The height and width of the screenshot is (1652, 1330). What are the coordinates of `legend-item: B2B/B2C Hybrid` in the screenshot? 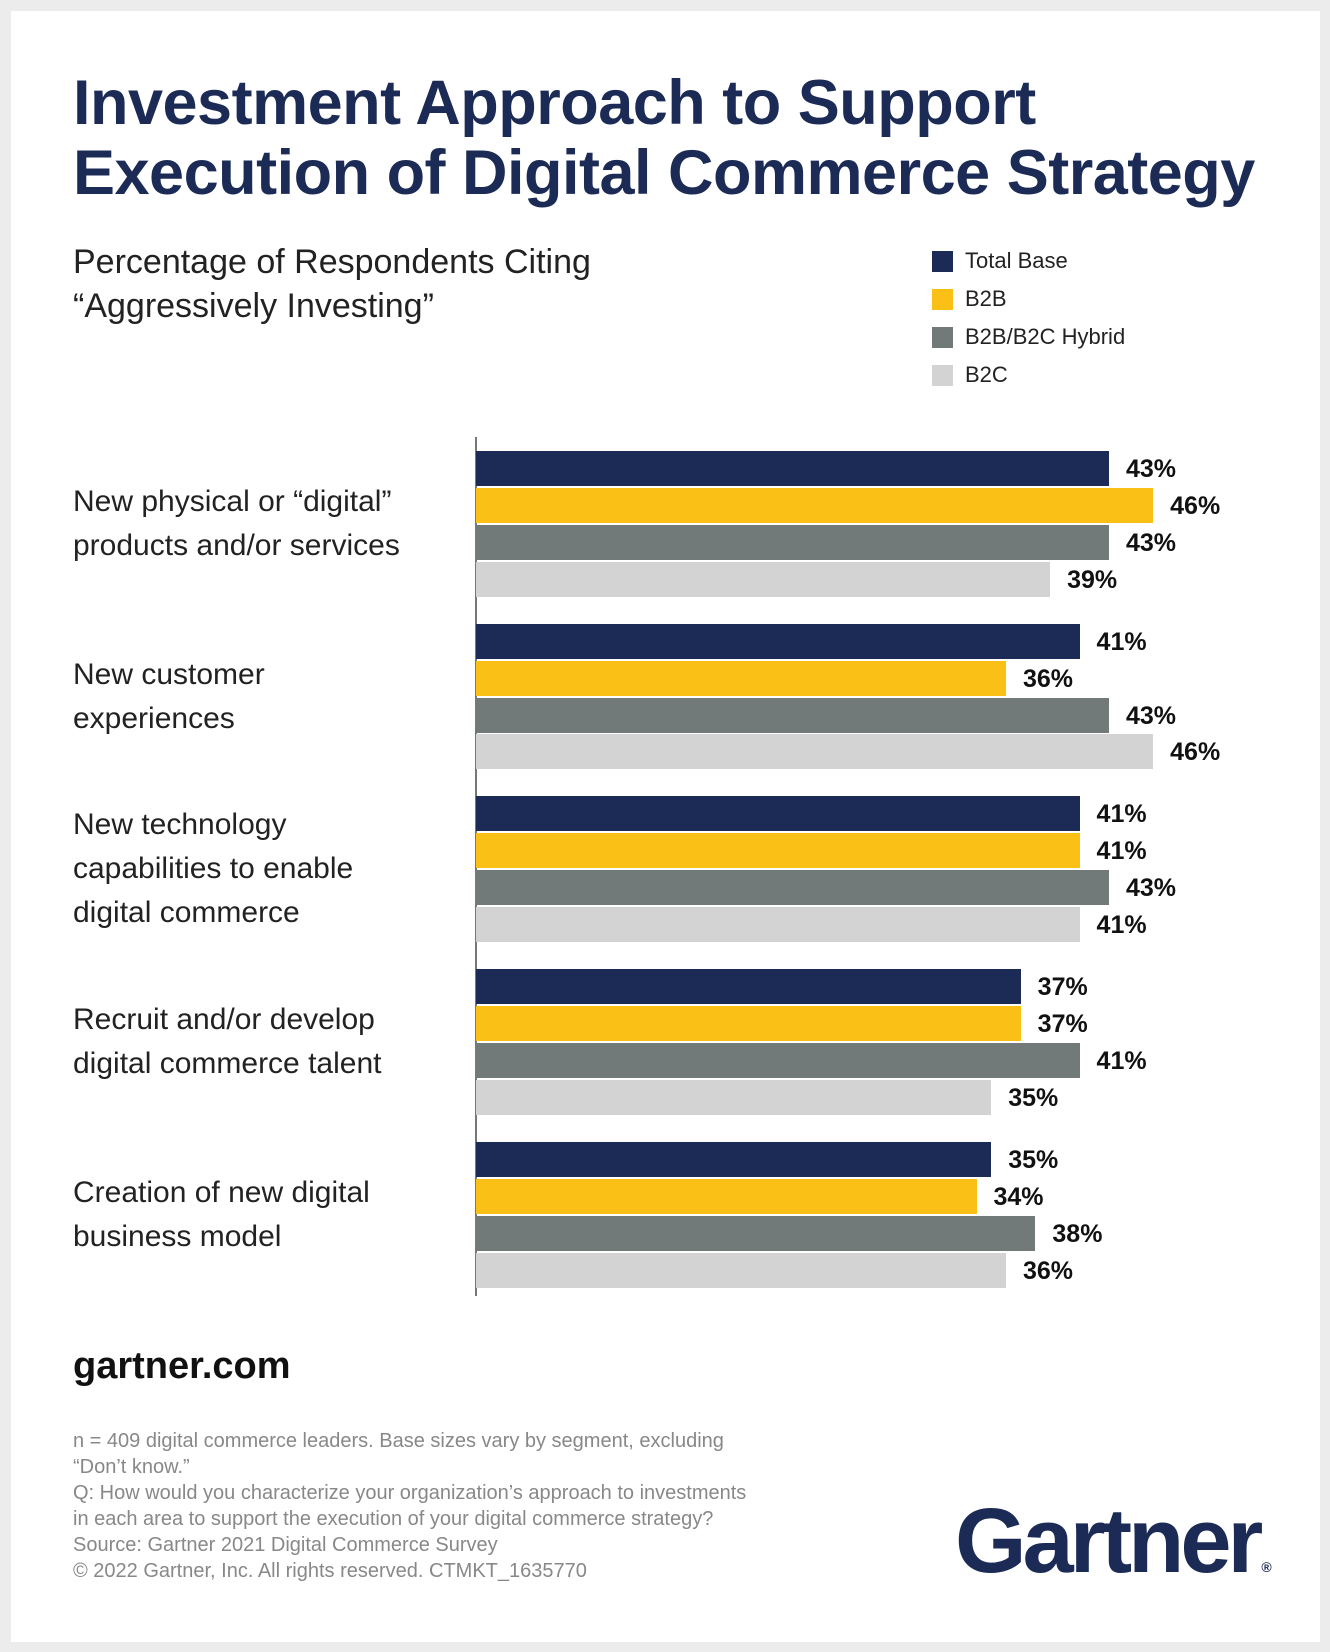 It's located at (1029, 336).